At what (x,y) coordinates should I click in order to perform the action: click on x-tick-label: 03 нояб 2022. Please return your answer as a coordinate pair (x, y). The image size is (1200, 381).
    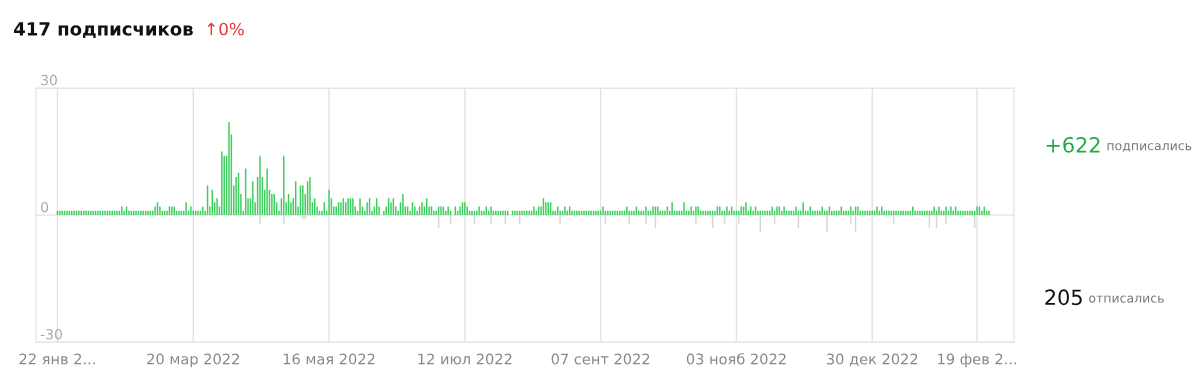
    Looking at the image, I should click on (736, 359).